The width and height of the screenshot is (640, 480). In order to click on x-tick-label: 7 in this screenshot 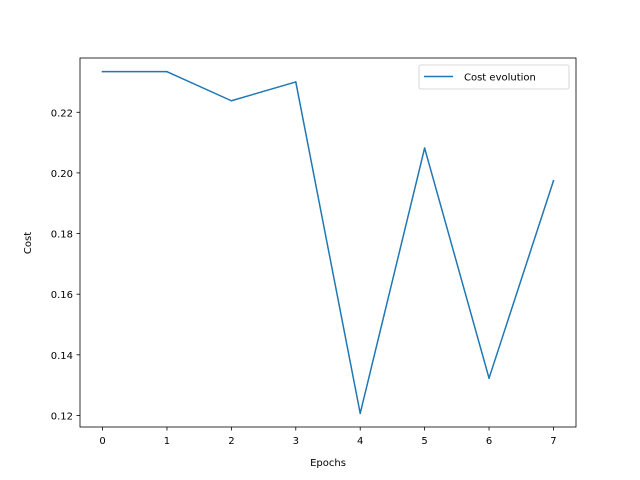, I will do `click(553, 441)`.